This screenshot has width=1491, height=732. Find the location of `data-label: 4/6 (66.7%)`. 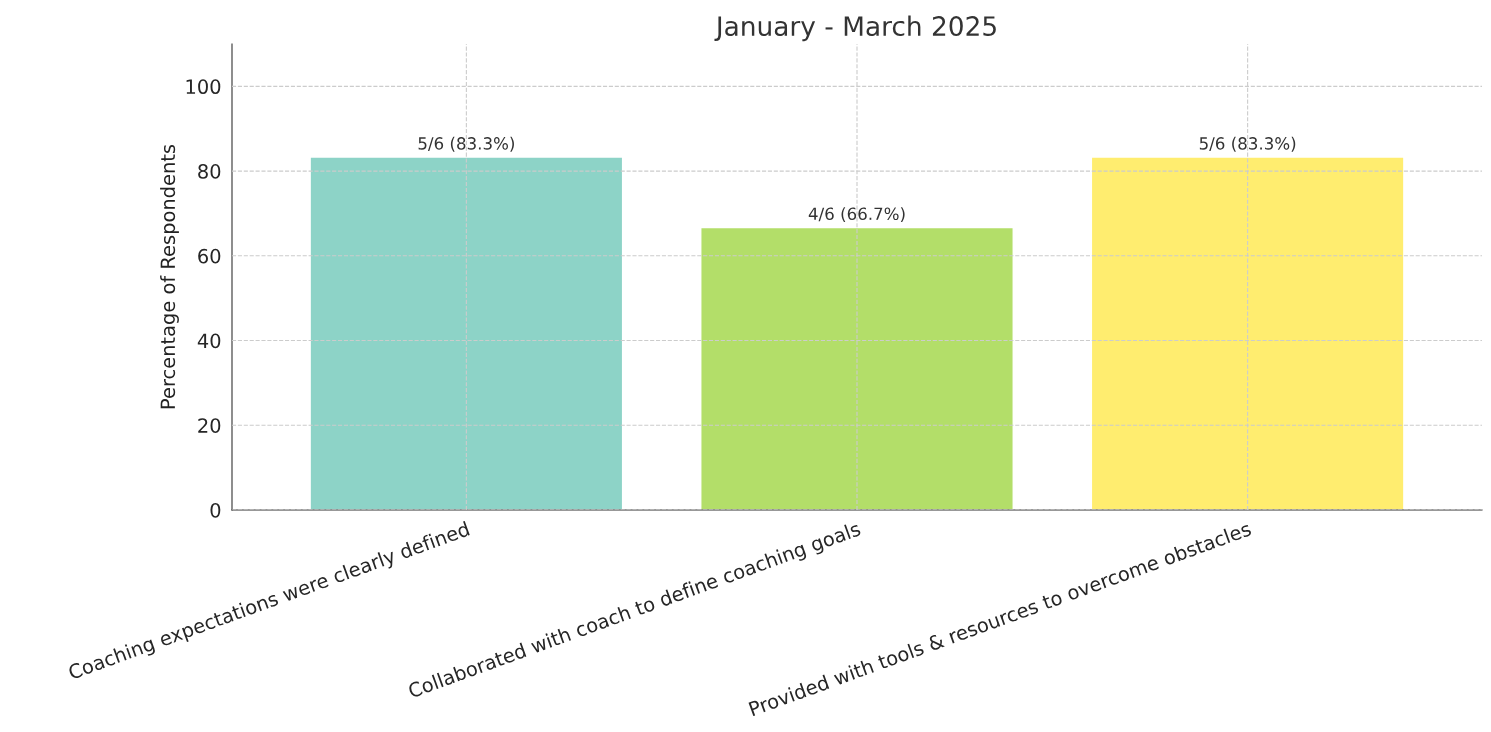

data-label: 4/6 (66.7%) is located at coordinates (856, 214).